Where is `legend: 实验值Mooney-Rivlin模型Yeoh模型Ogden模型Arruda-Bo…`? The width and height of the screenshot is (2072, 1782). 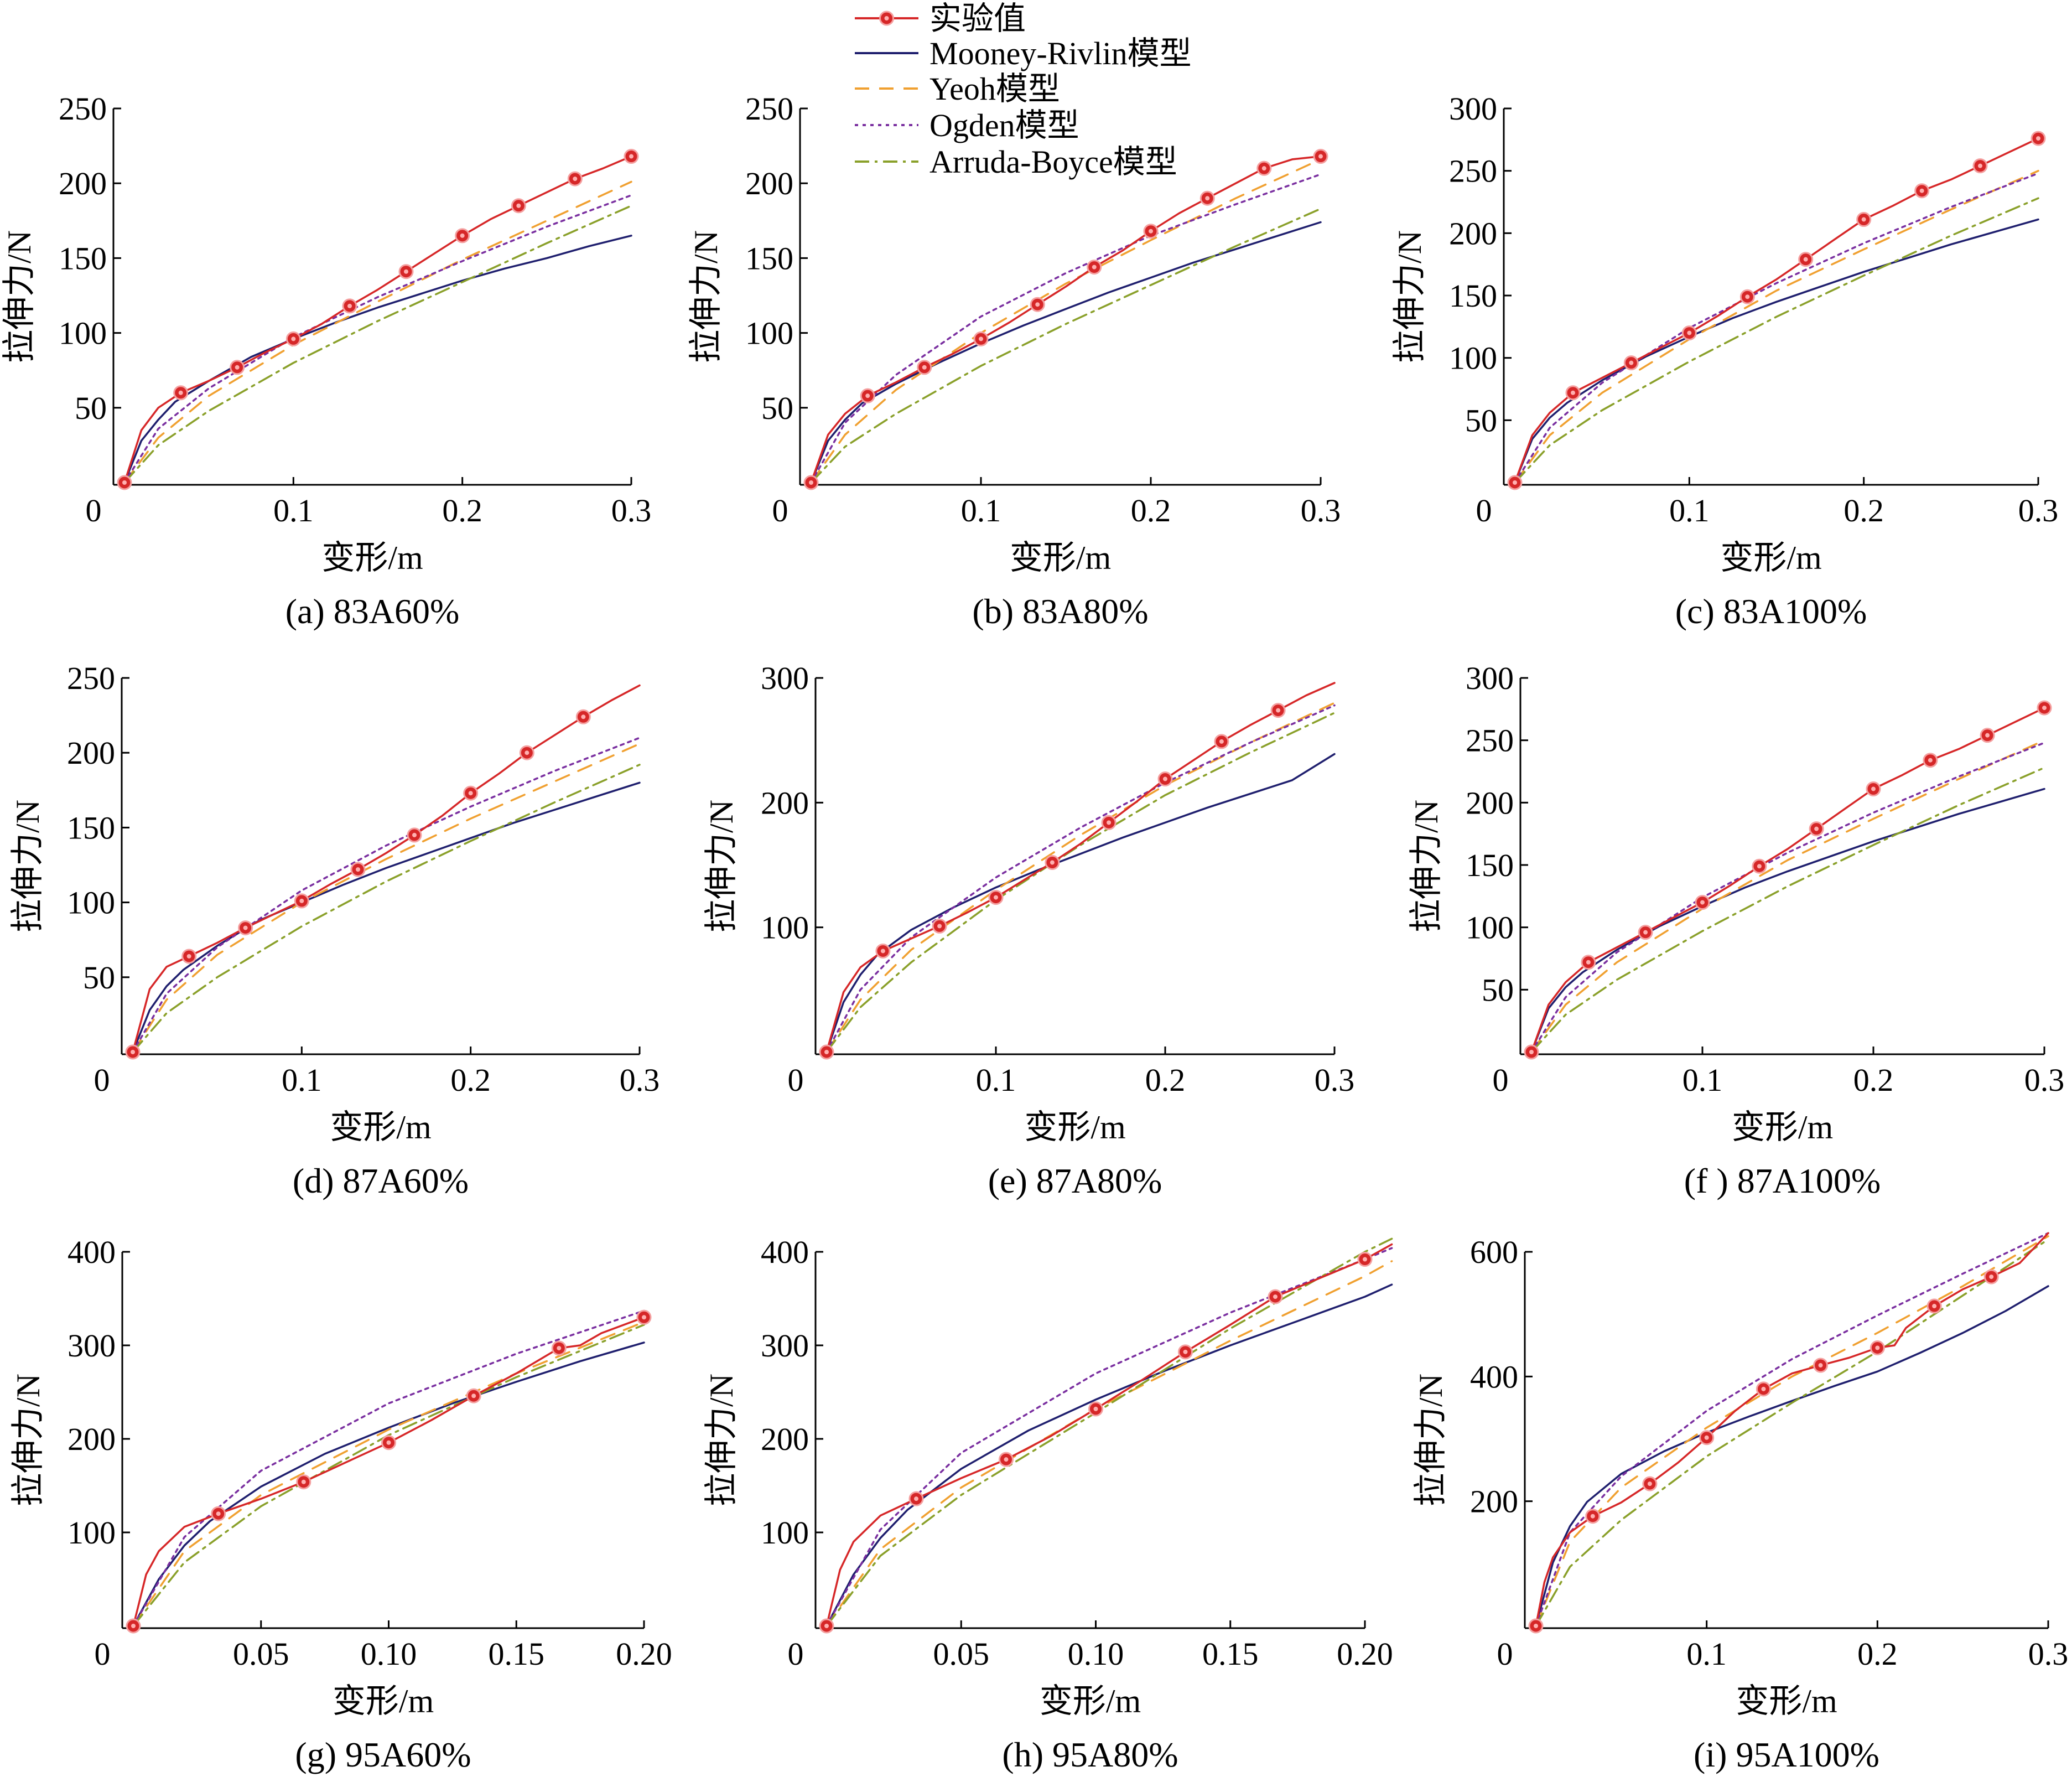
legend: 实验值Mooney-Rivlin模型Yeoh模型Ogden模型Arruda-Bo… is located at coordinates (1023, 90).